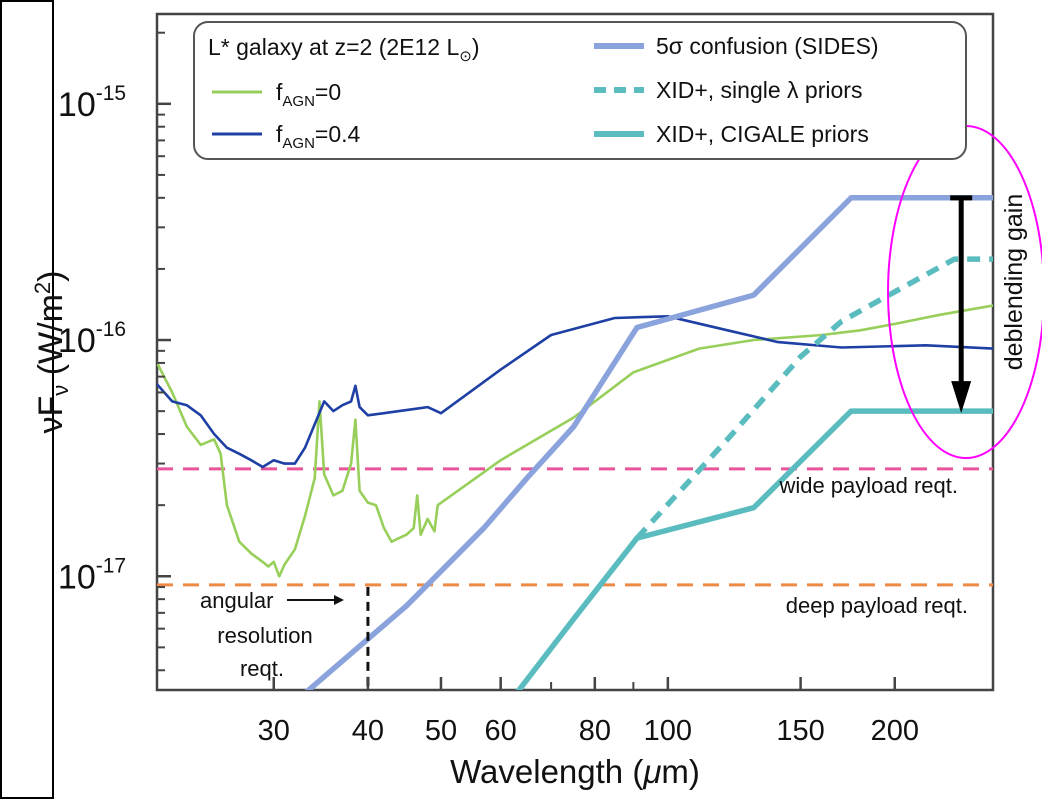 The height and width of the screenshot is (799, 1042). I want to click on resolution-arrow-head, so click(339, 600).